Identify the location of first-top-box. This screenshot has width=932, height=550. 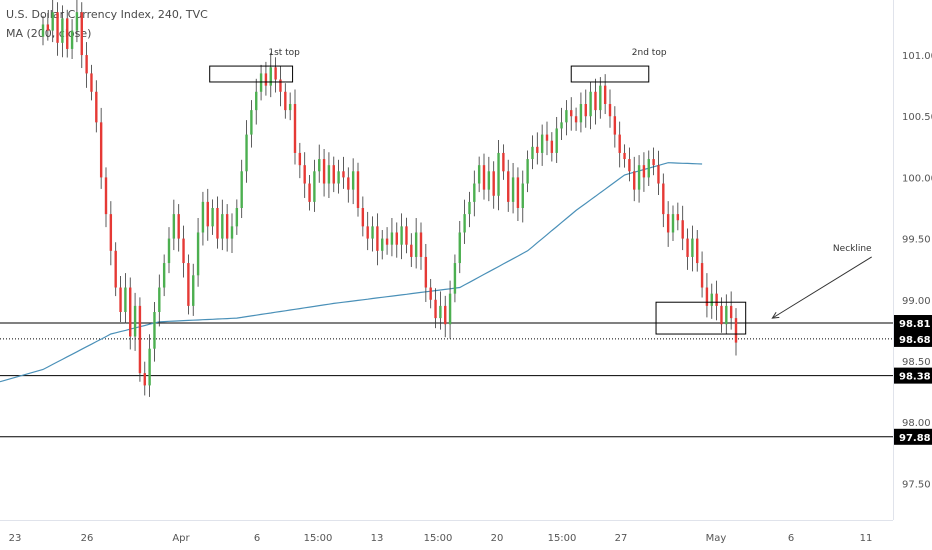
(251, 74).